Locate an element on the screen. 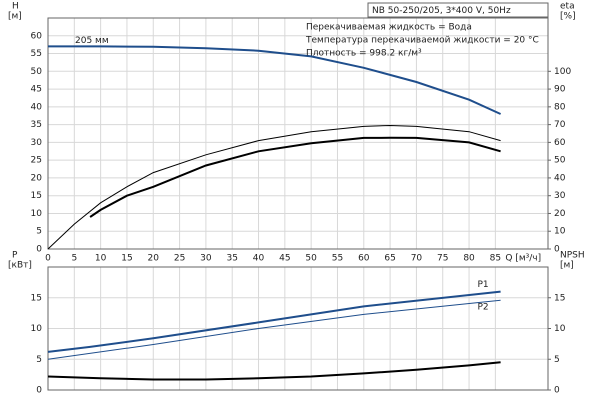 Image resolution: width=600 pixels, height=400 pixels. y-tick-label: 20 is located at coordinates (37, 178).